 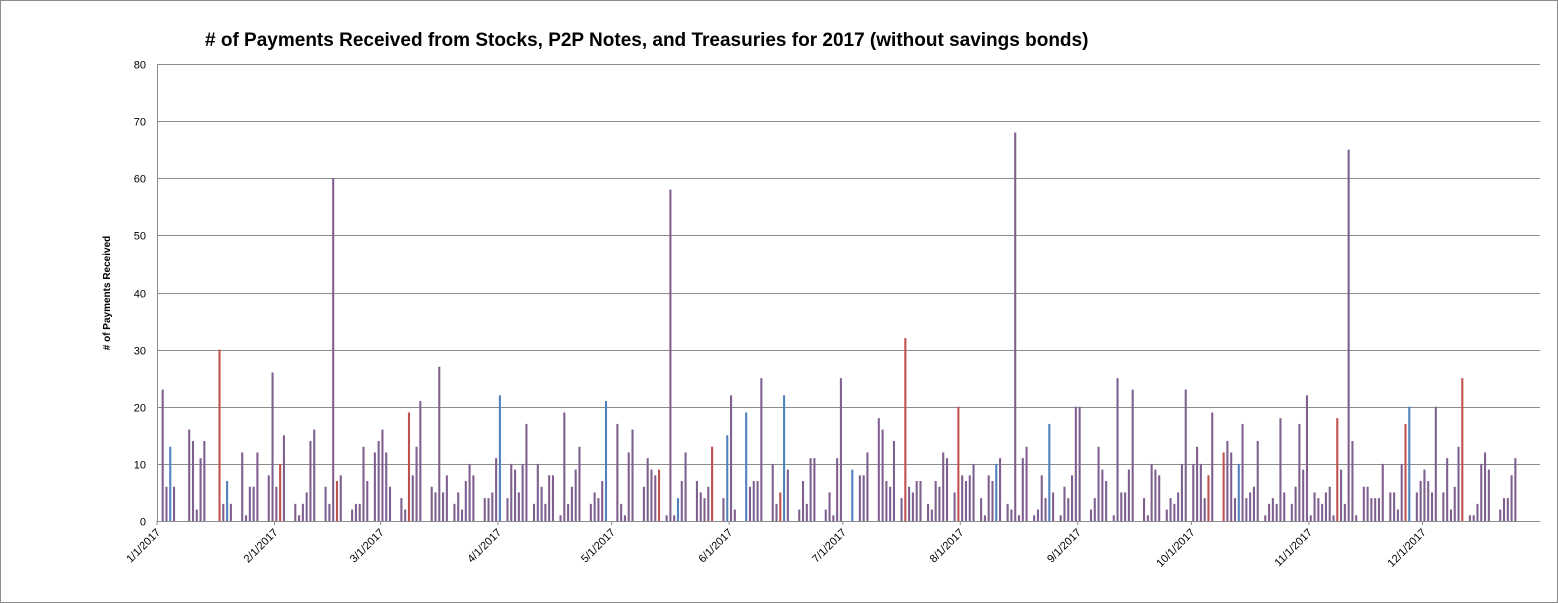 What do you see at coordinates (140, 180) in the screenshot?
I see `y-tick-label: 60` at bounding box center [140, 180].